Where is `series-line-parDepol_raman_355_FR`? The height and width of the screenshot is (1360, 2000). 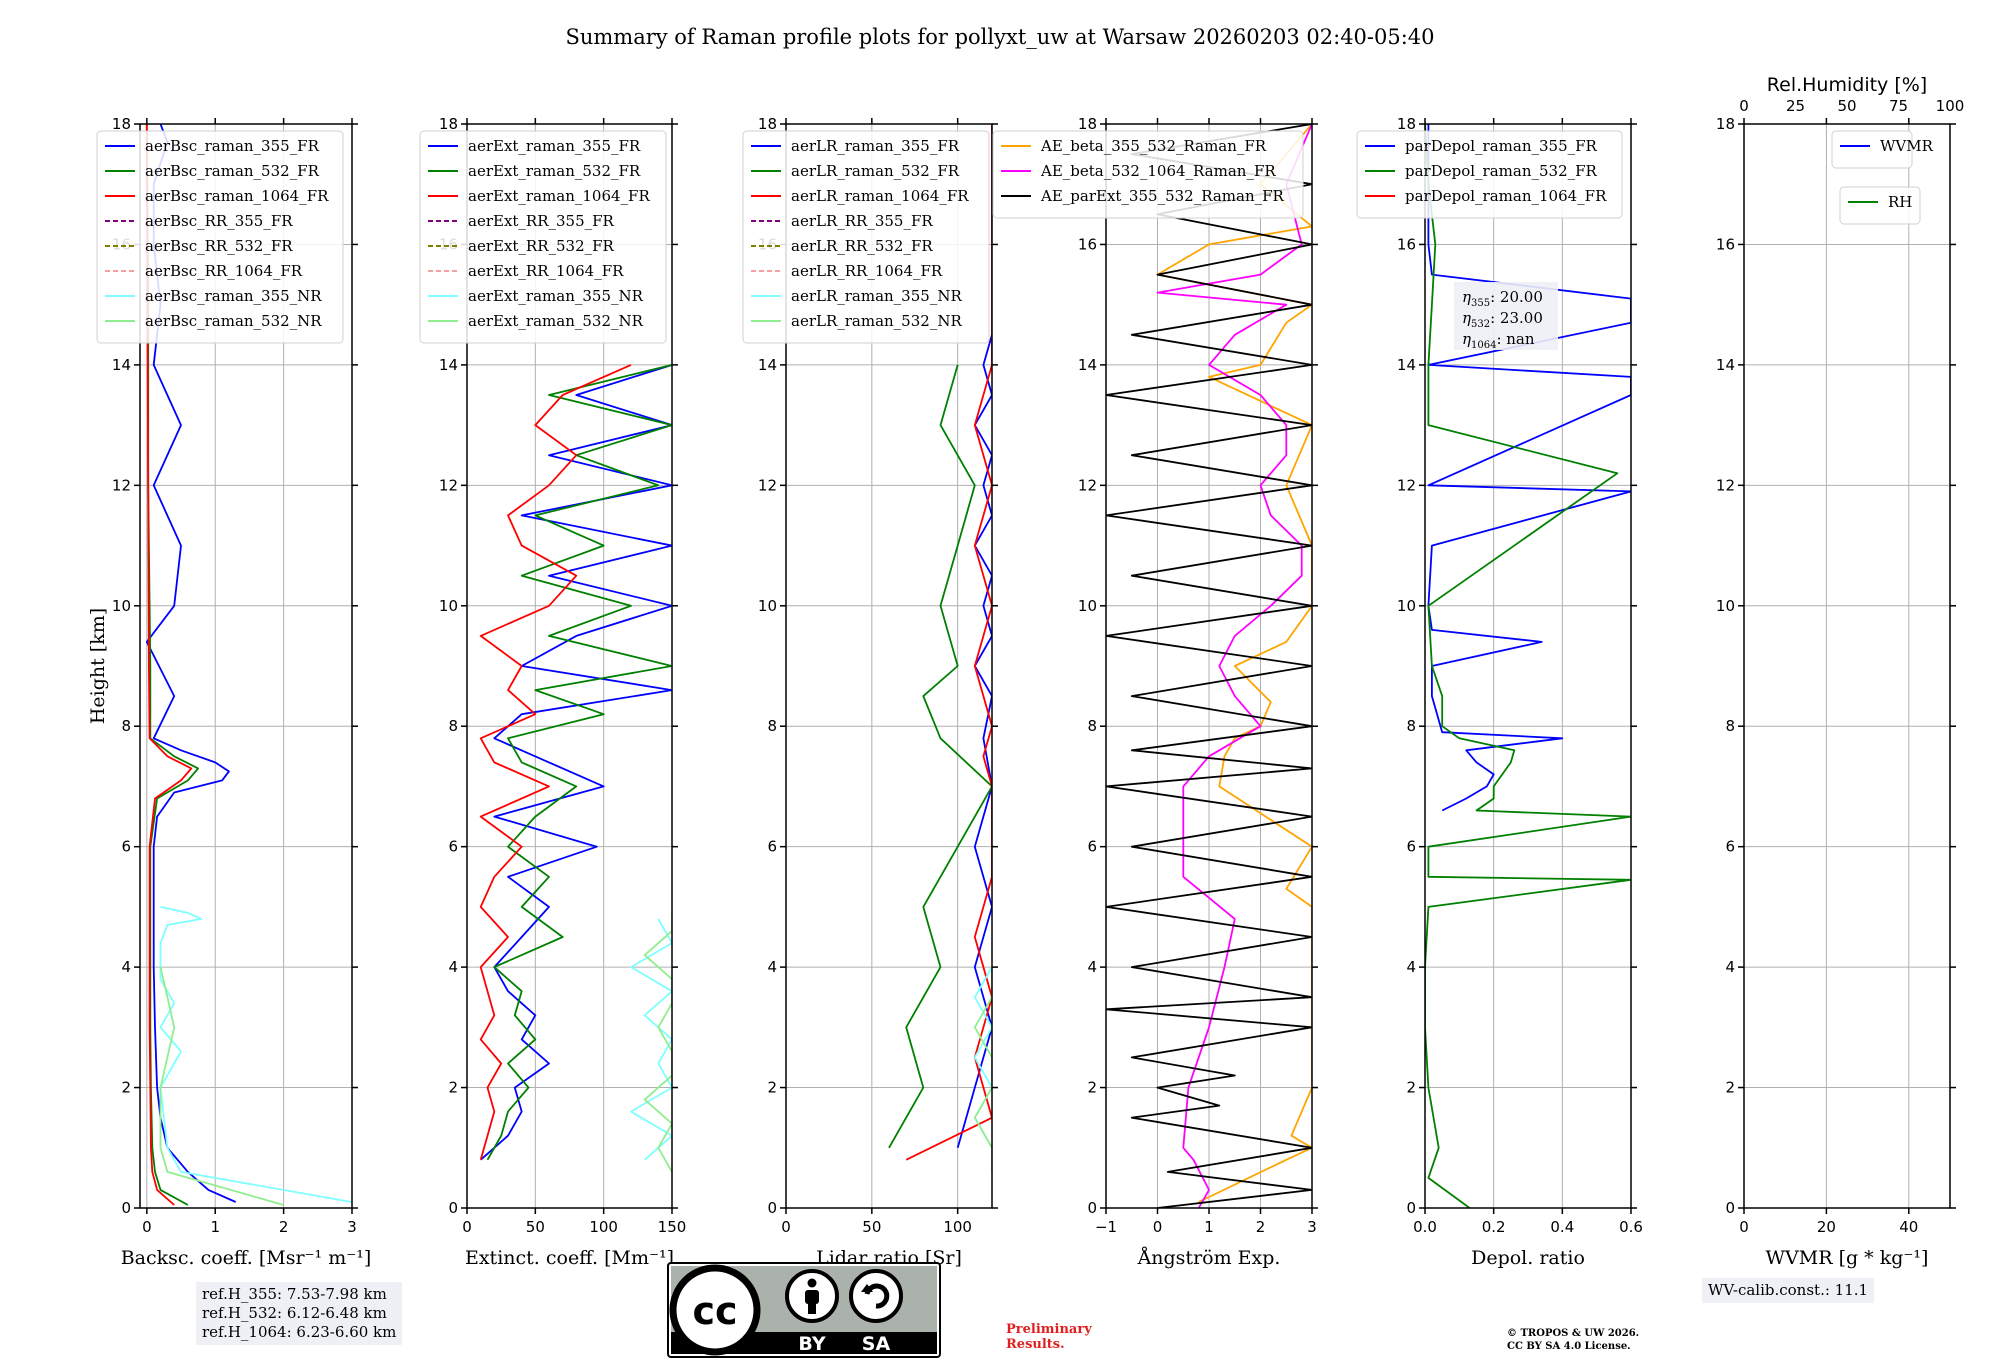
series-line-parDepol_raman_355_FR is located at coordinates (1529, 468).